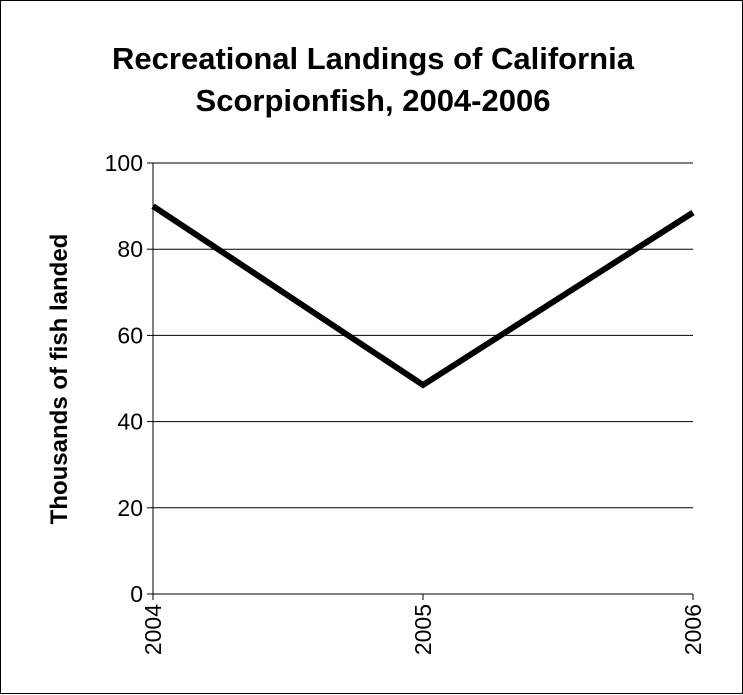 The image size is (743, 695). I want to click on y-tick-label-100: 100, so click(124, 163).